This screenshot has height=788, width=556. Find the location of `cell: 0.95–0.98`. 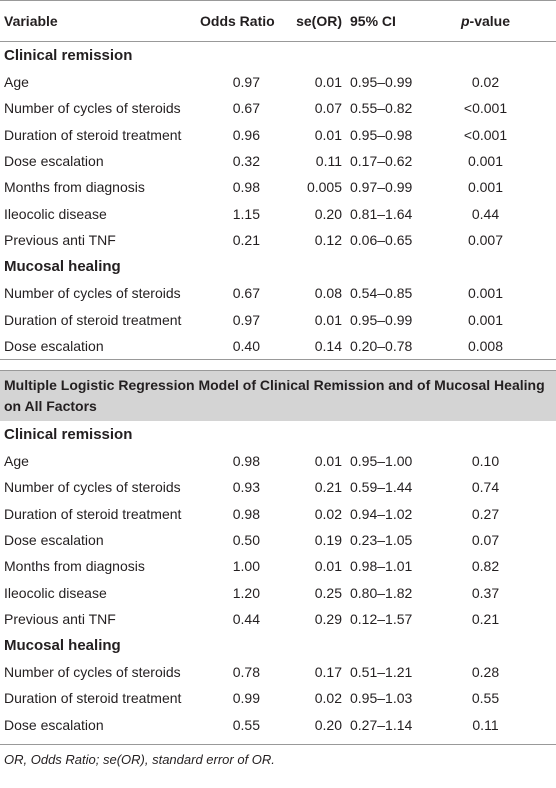

cell: 0.95–0.98 is located at coordinates (381, 134).